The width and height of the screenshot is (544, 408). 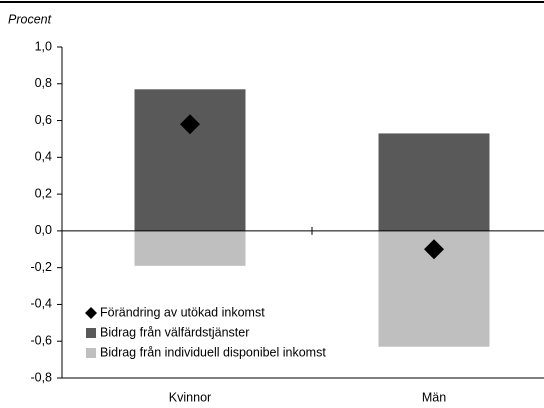 What do you see at coordinates (43, 230) in the screenshot?
I see `y-tick-label: 0,0` at bounding box center [43, 230].